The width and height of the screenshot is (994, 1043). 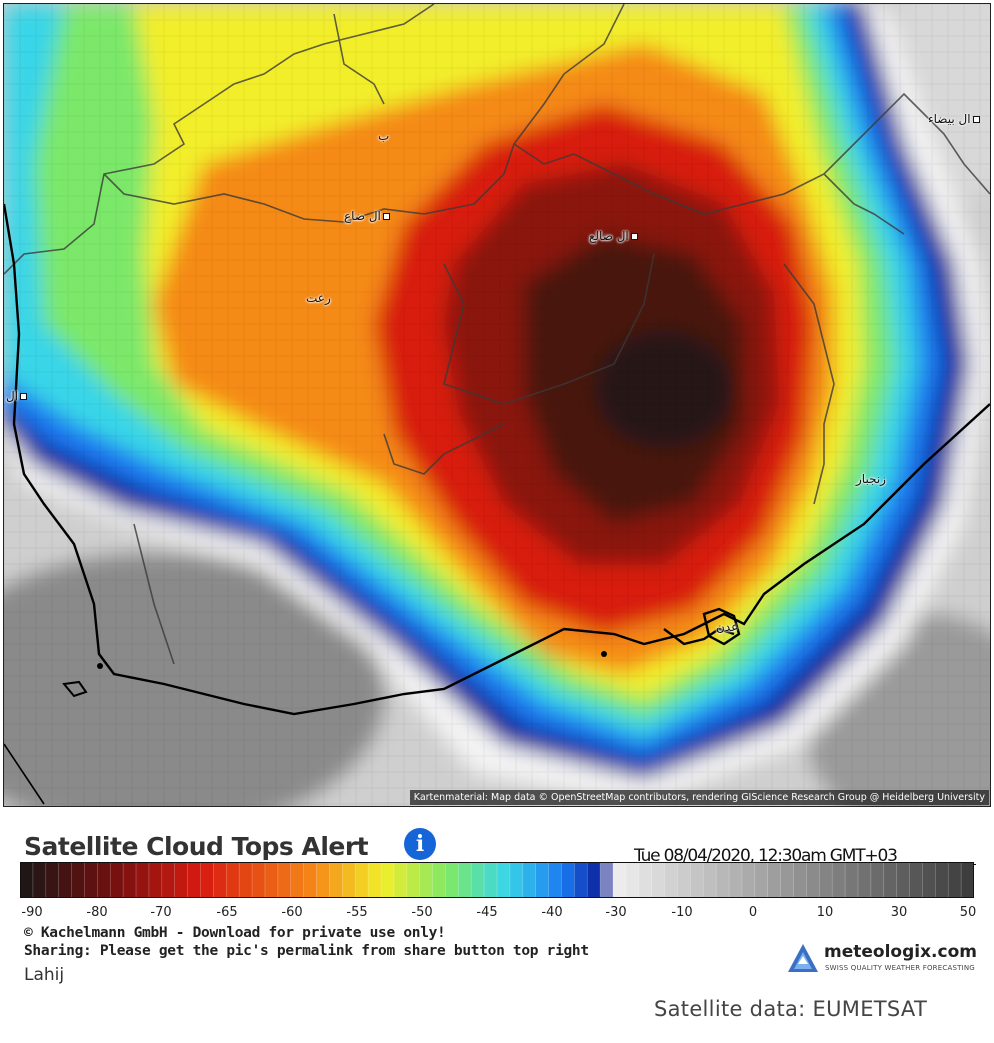 I want to click on temperature-colorbar, so click(x=497, y=880).